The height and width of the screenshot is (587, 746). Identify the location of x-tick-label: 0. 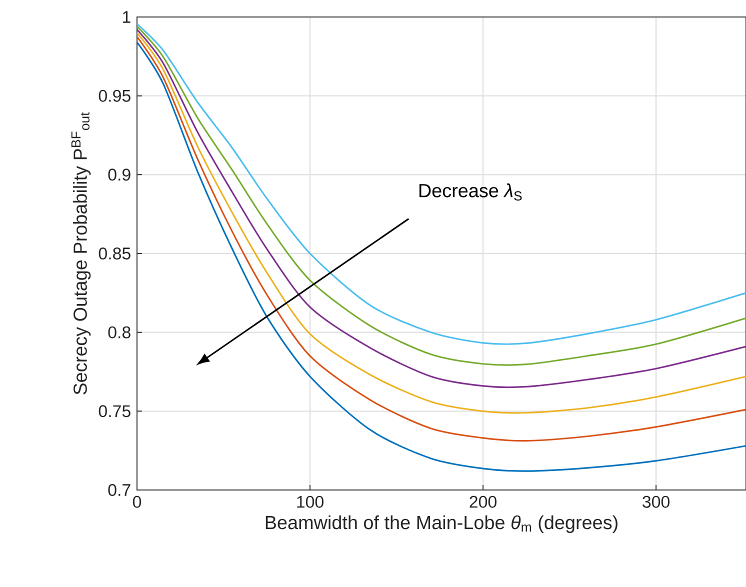
(137, 502).